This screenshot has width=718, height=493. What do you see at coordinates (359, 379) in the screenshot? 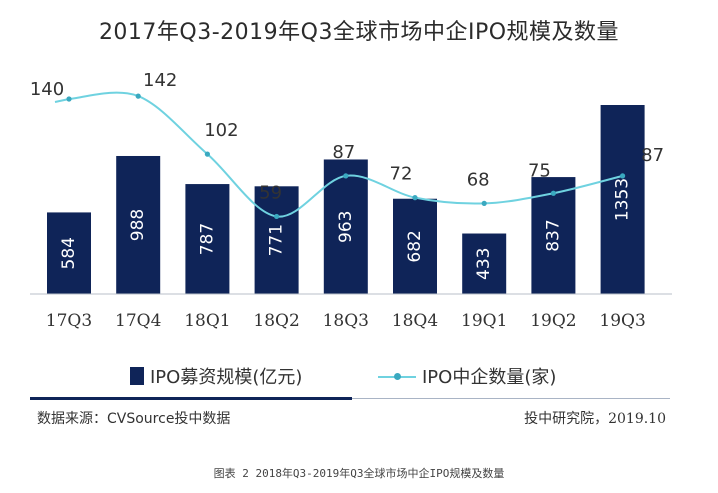
I see `legend: IPO募资规模(亿元) IPO中企数量(家)` at bounding box center [359, 379].